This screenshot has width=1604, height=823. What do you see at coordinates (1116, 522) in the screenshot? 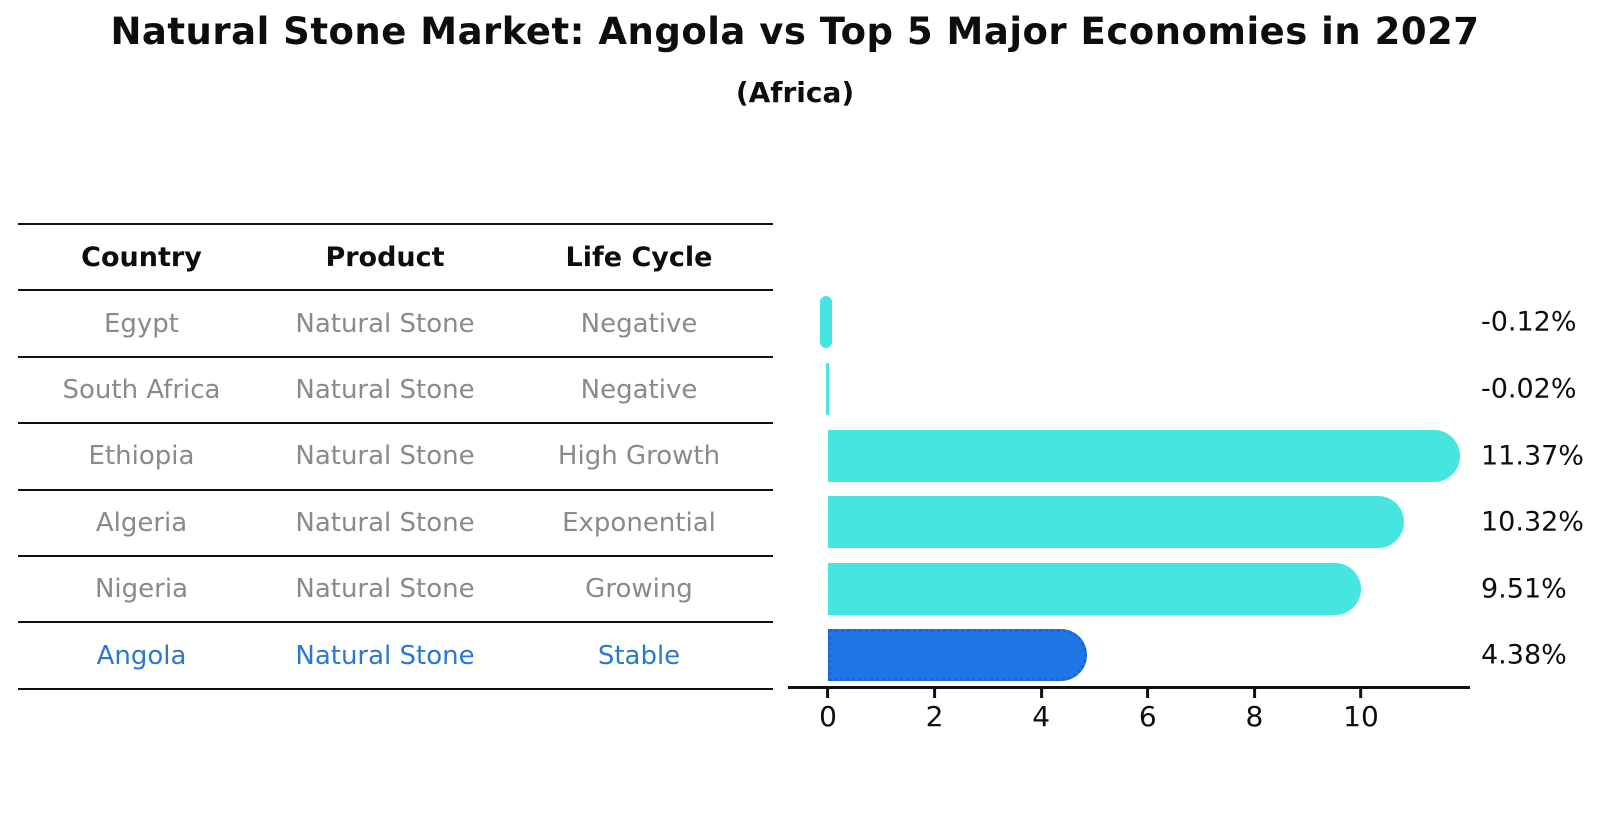
I see `bar-algeria` at bounding box center [1116, 522].